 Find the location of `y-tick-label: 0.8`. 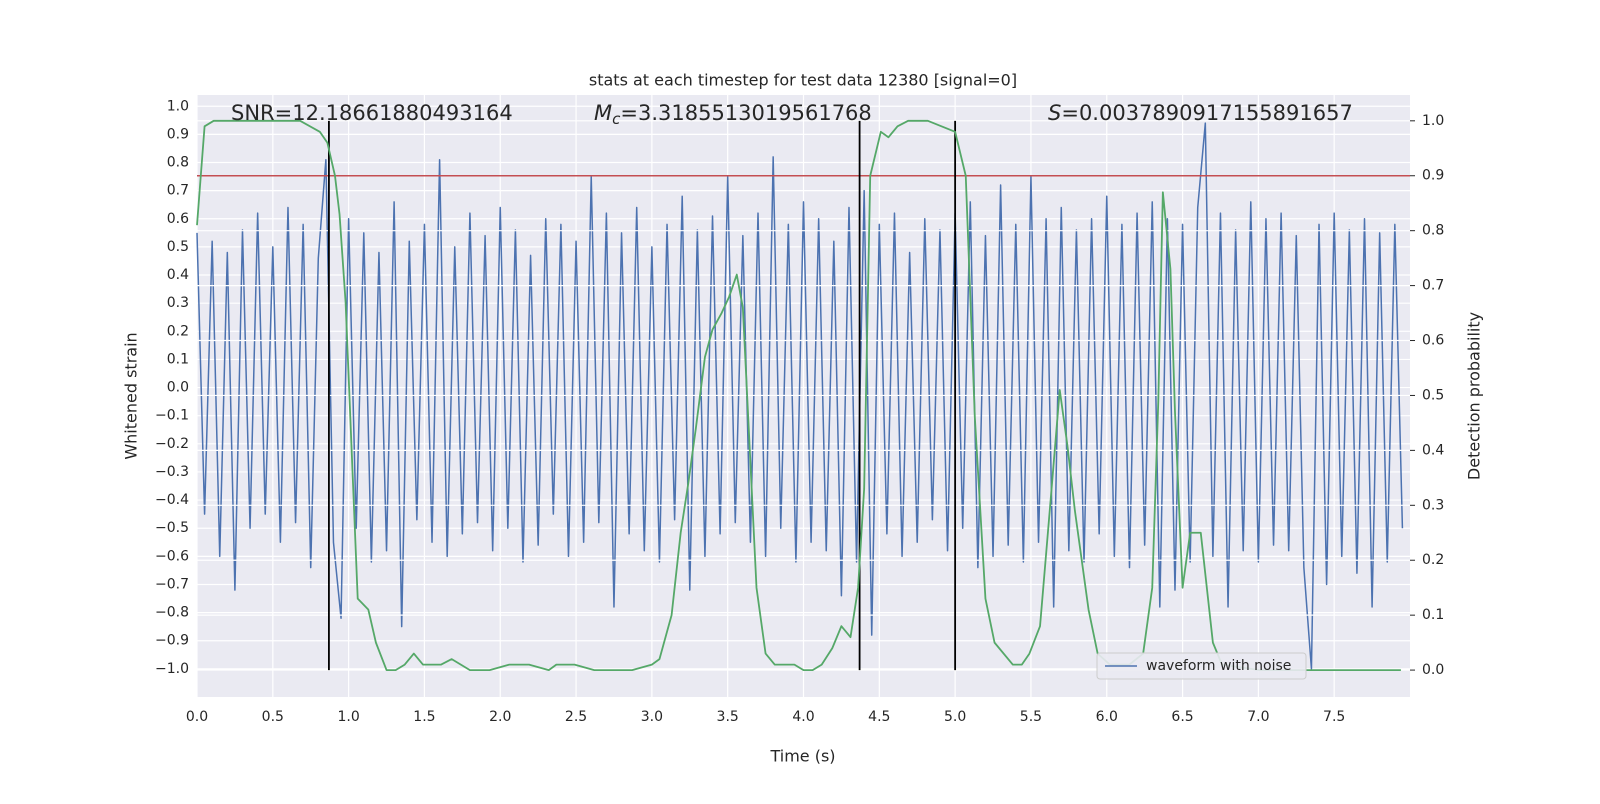

y-tick-label: 0.8 is located at coordinates (178, 163).